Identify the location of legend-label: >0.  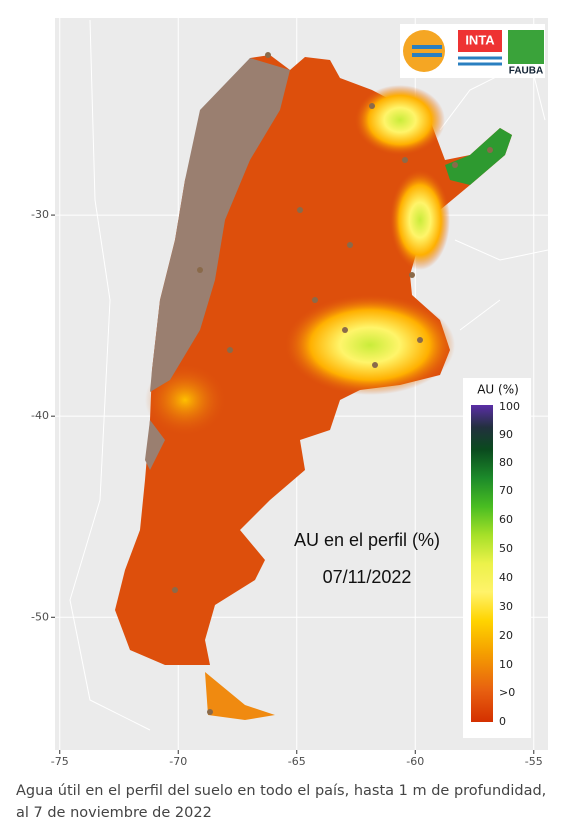
(507, 692).